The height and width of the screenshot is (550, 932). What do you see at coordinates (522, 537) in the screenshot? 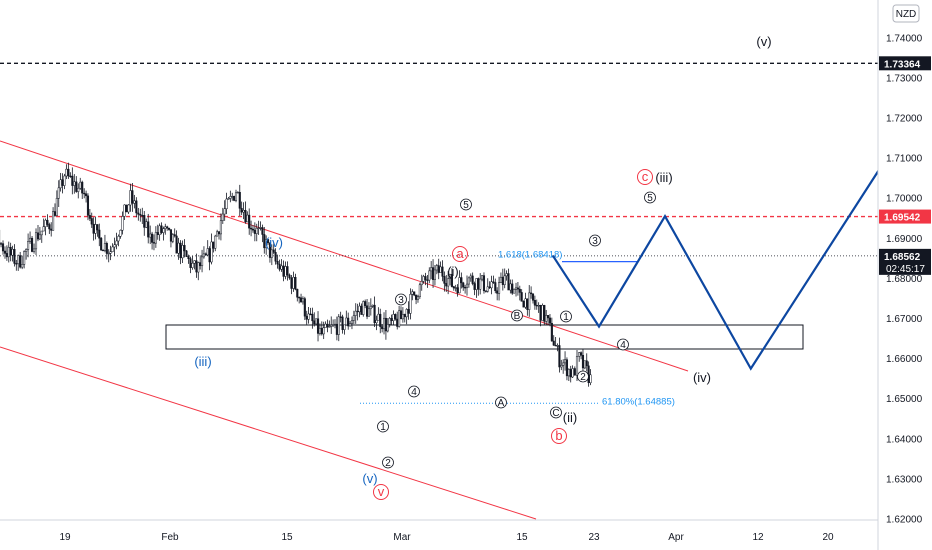
I see `time-tick-label: 15` at bounding box center [522, 537].